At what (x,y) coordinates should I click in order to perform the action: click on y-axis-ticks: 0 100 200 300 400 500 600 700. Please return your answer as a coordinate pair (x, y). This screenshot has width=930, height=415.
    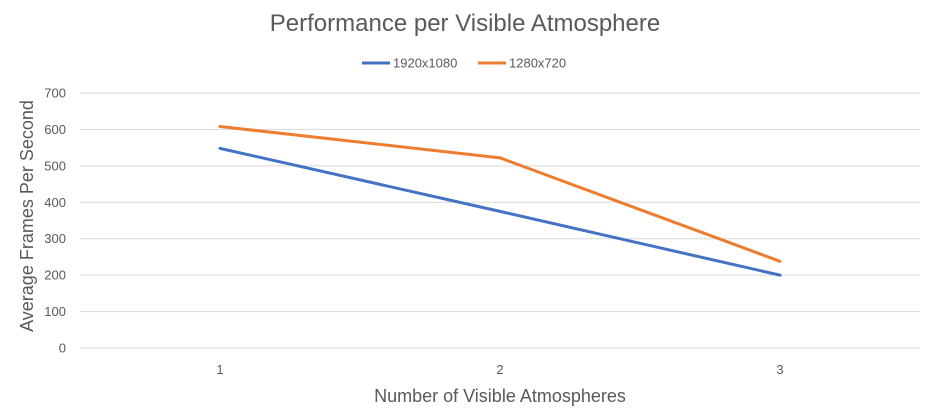
    Looking at the image, I should click on (55, 221).